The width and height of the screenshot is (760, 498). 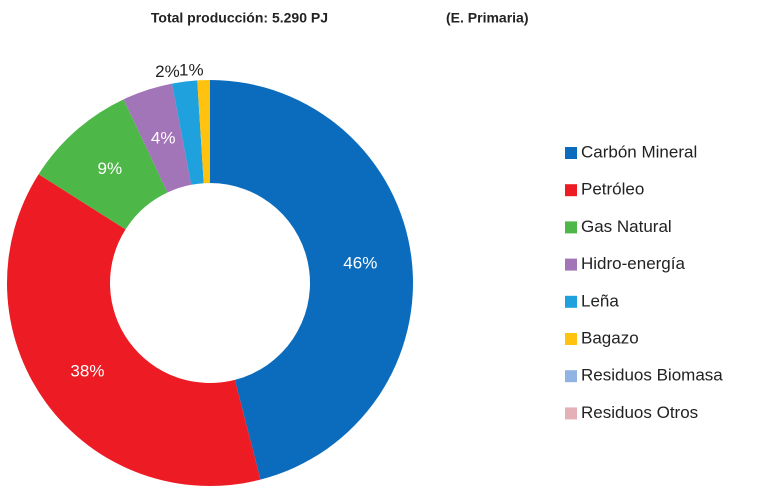 I want to click on slice-label: 2%, so click(x=167, y=71).